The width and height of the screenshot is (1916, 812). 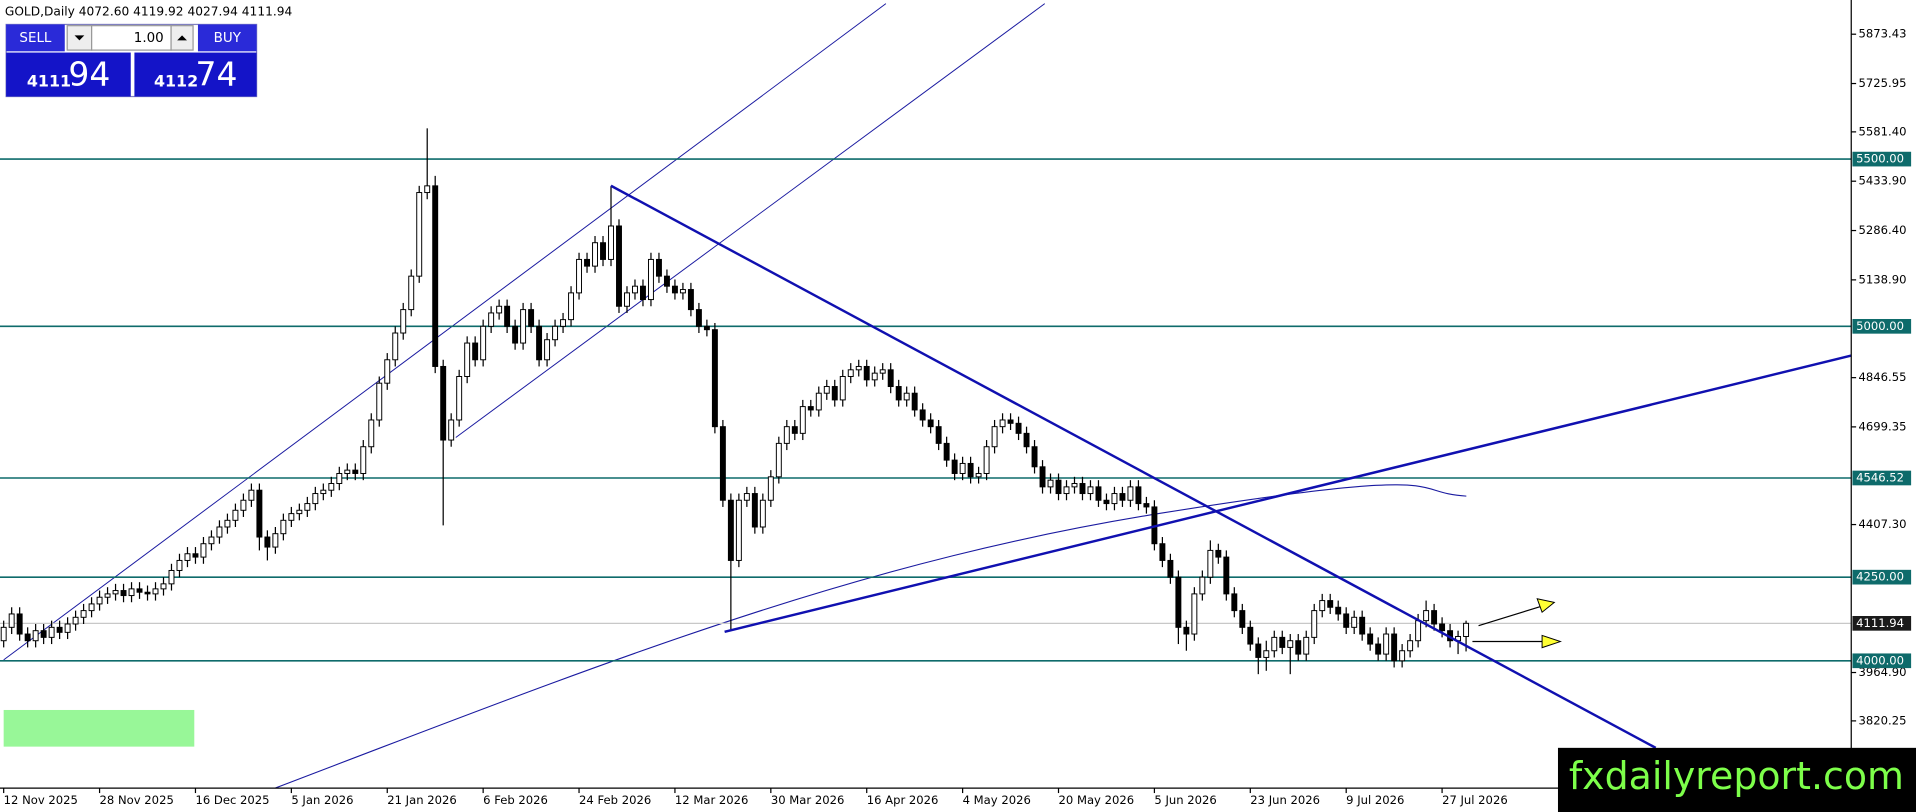 I want to click on x-tick-label: 6 Feb 2026, so click(x=515, y=800).